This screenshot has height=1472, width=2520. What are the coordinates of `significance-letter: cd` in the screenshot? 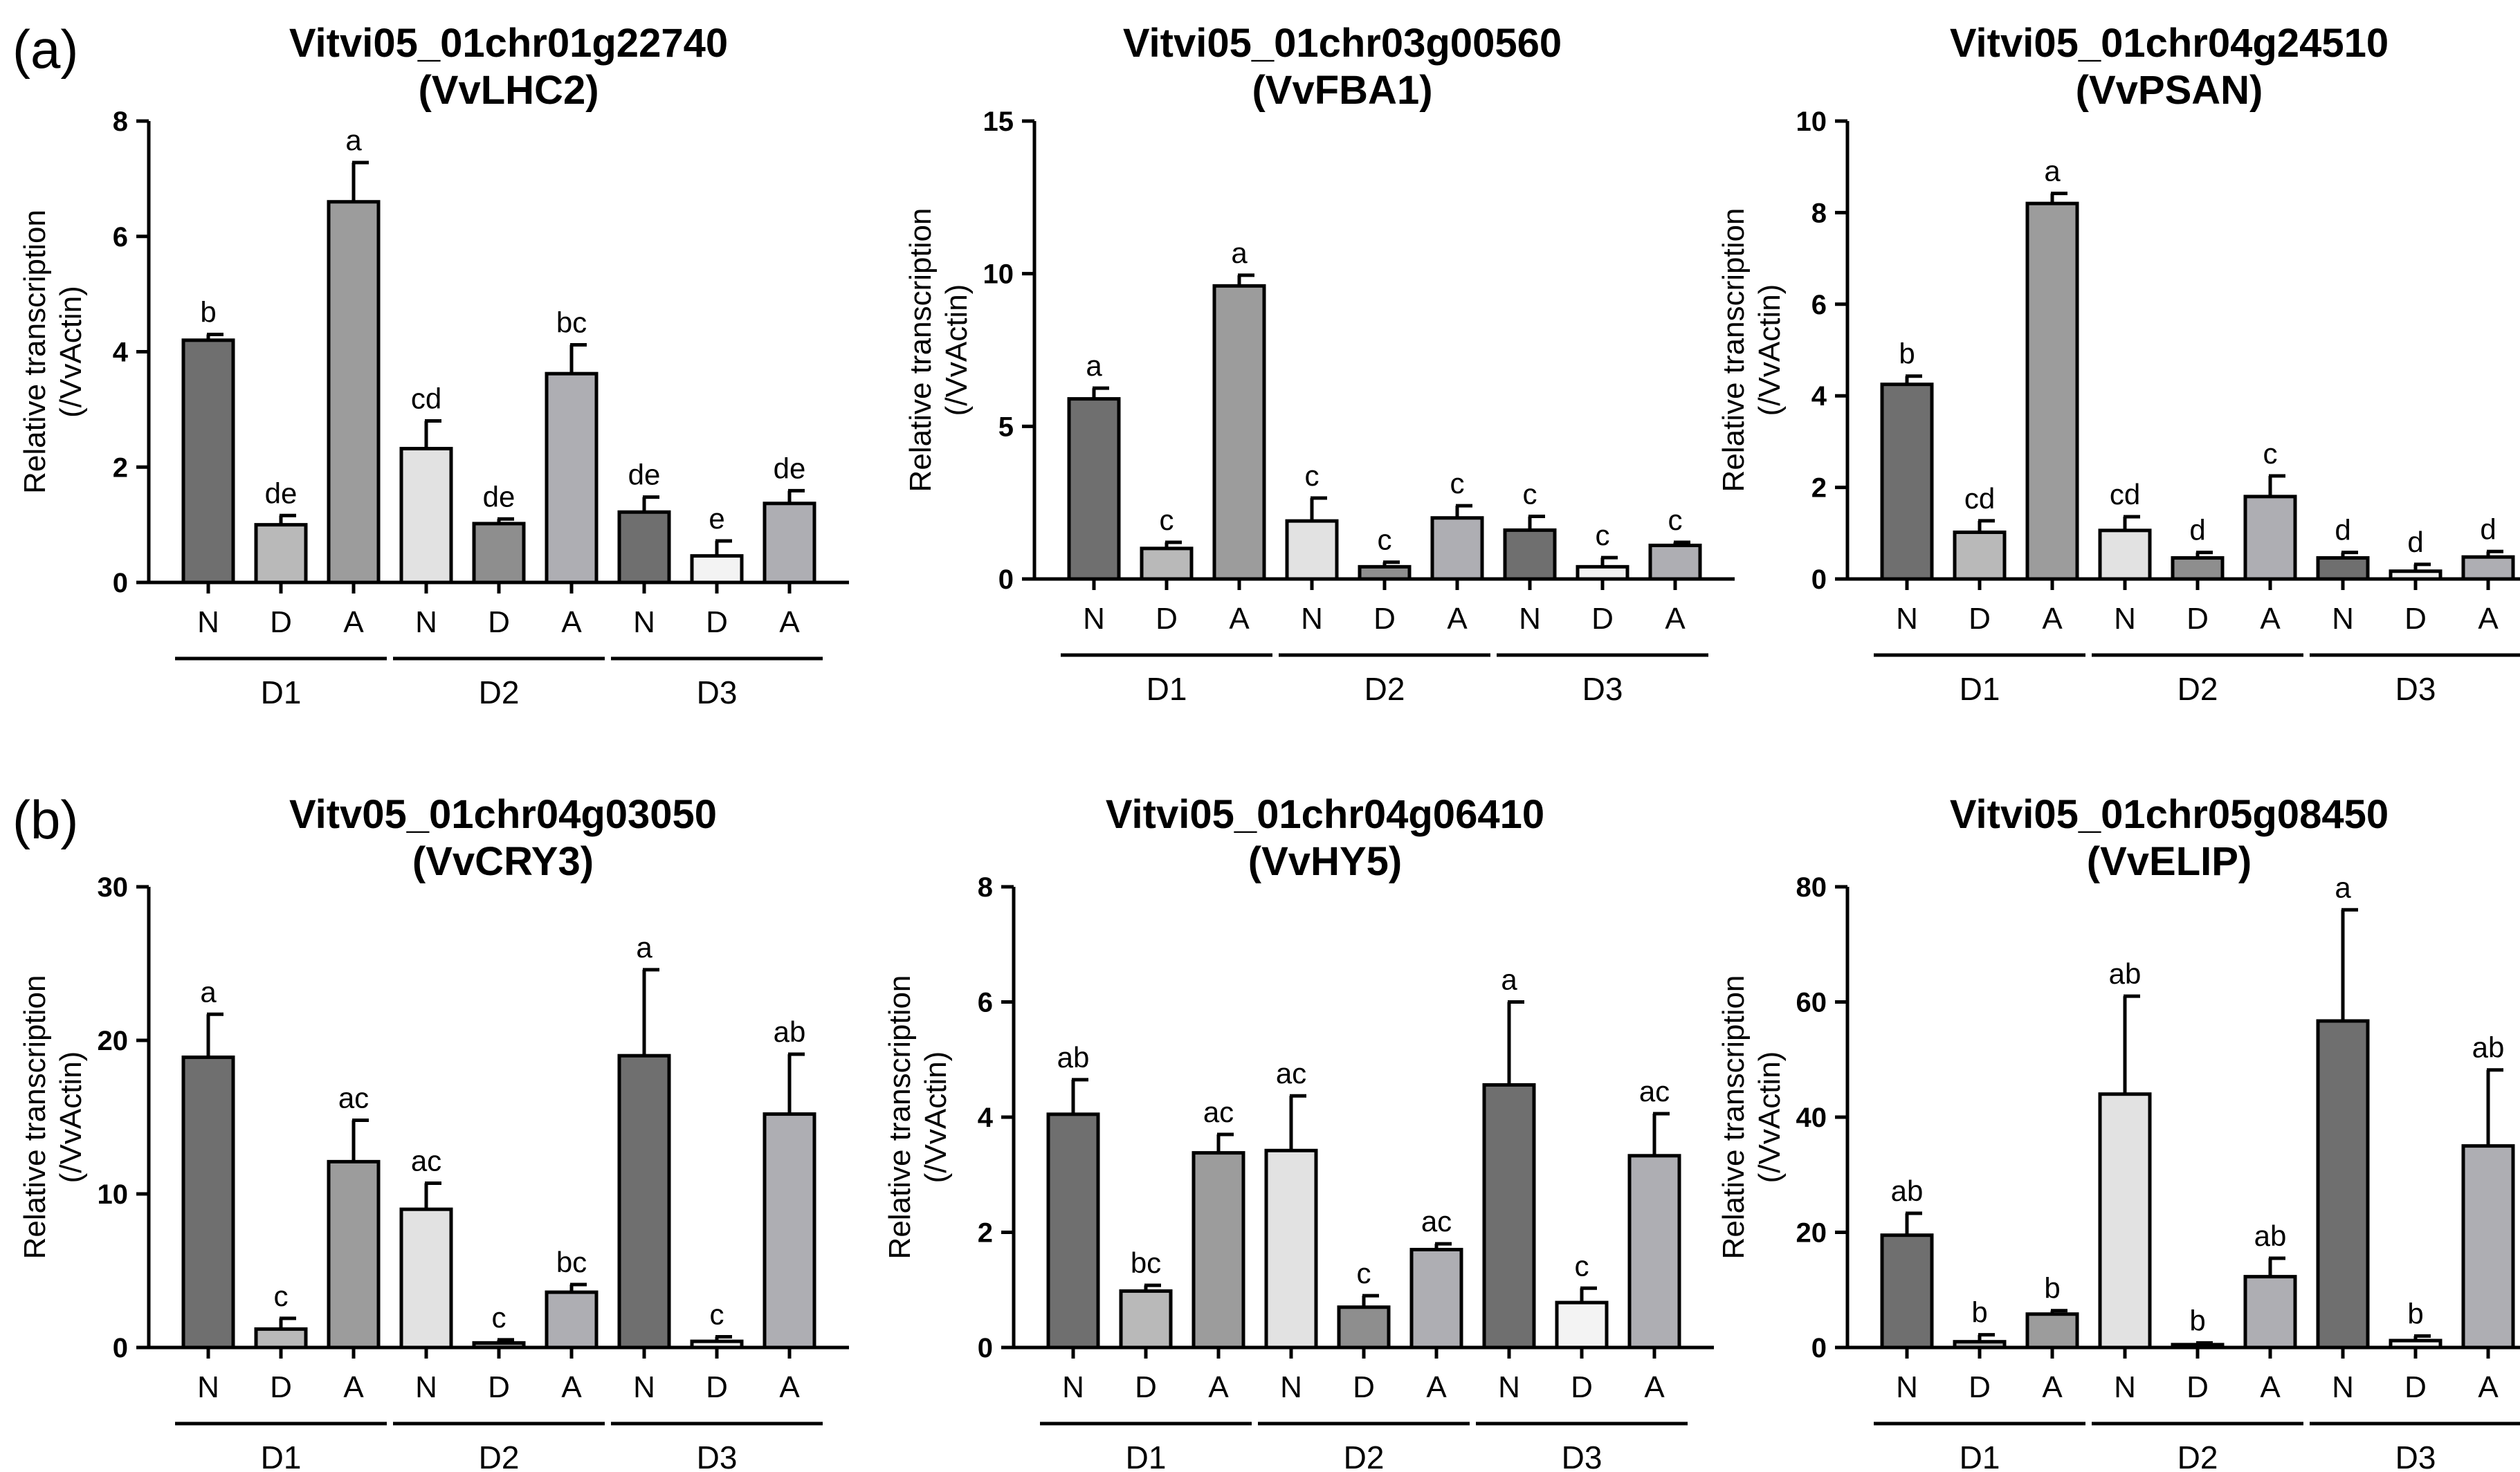 It's located at (1979, 498).